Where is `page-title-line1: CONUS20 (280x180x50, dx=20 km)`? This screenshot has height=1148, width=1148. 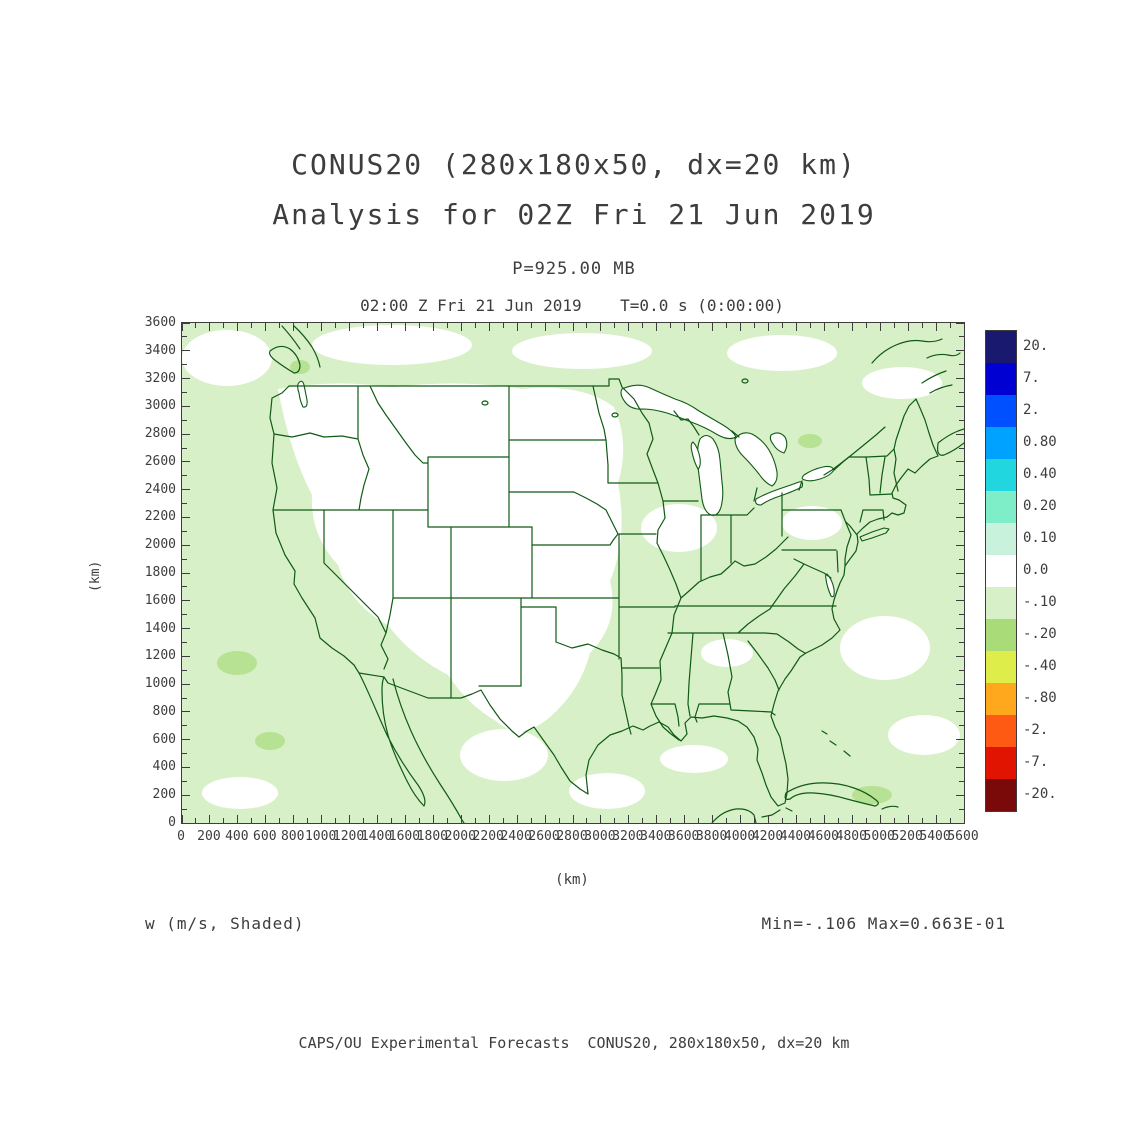
page-title-line1: CONUS20 (280x180x50, dx=20 km) is located at coordinates (574, 164).